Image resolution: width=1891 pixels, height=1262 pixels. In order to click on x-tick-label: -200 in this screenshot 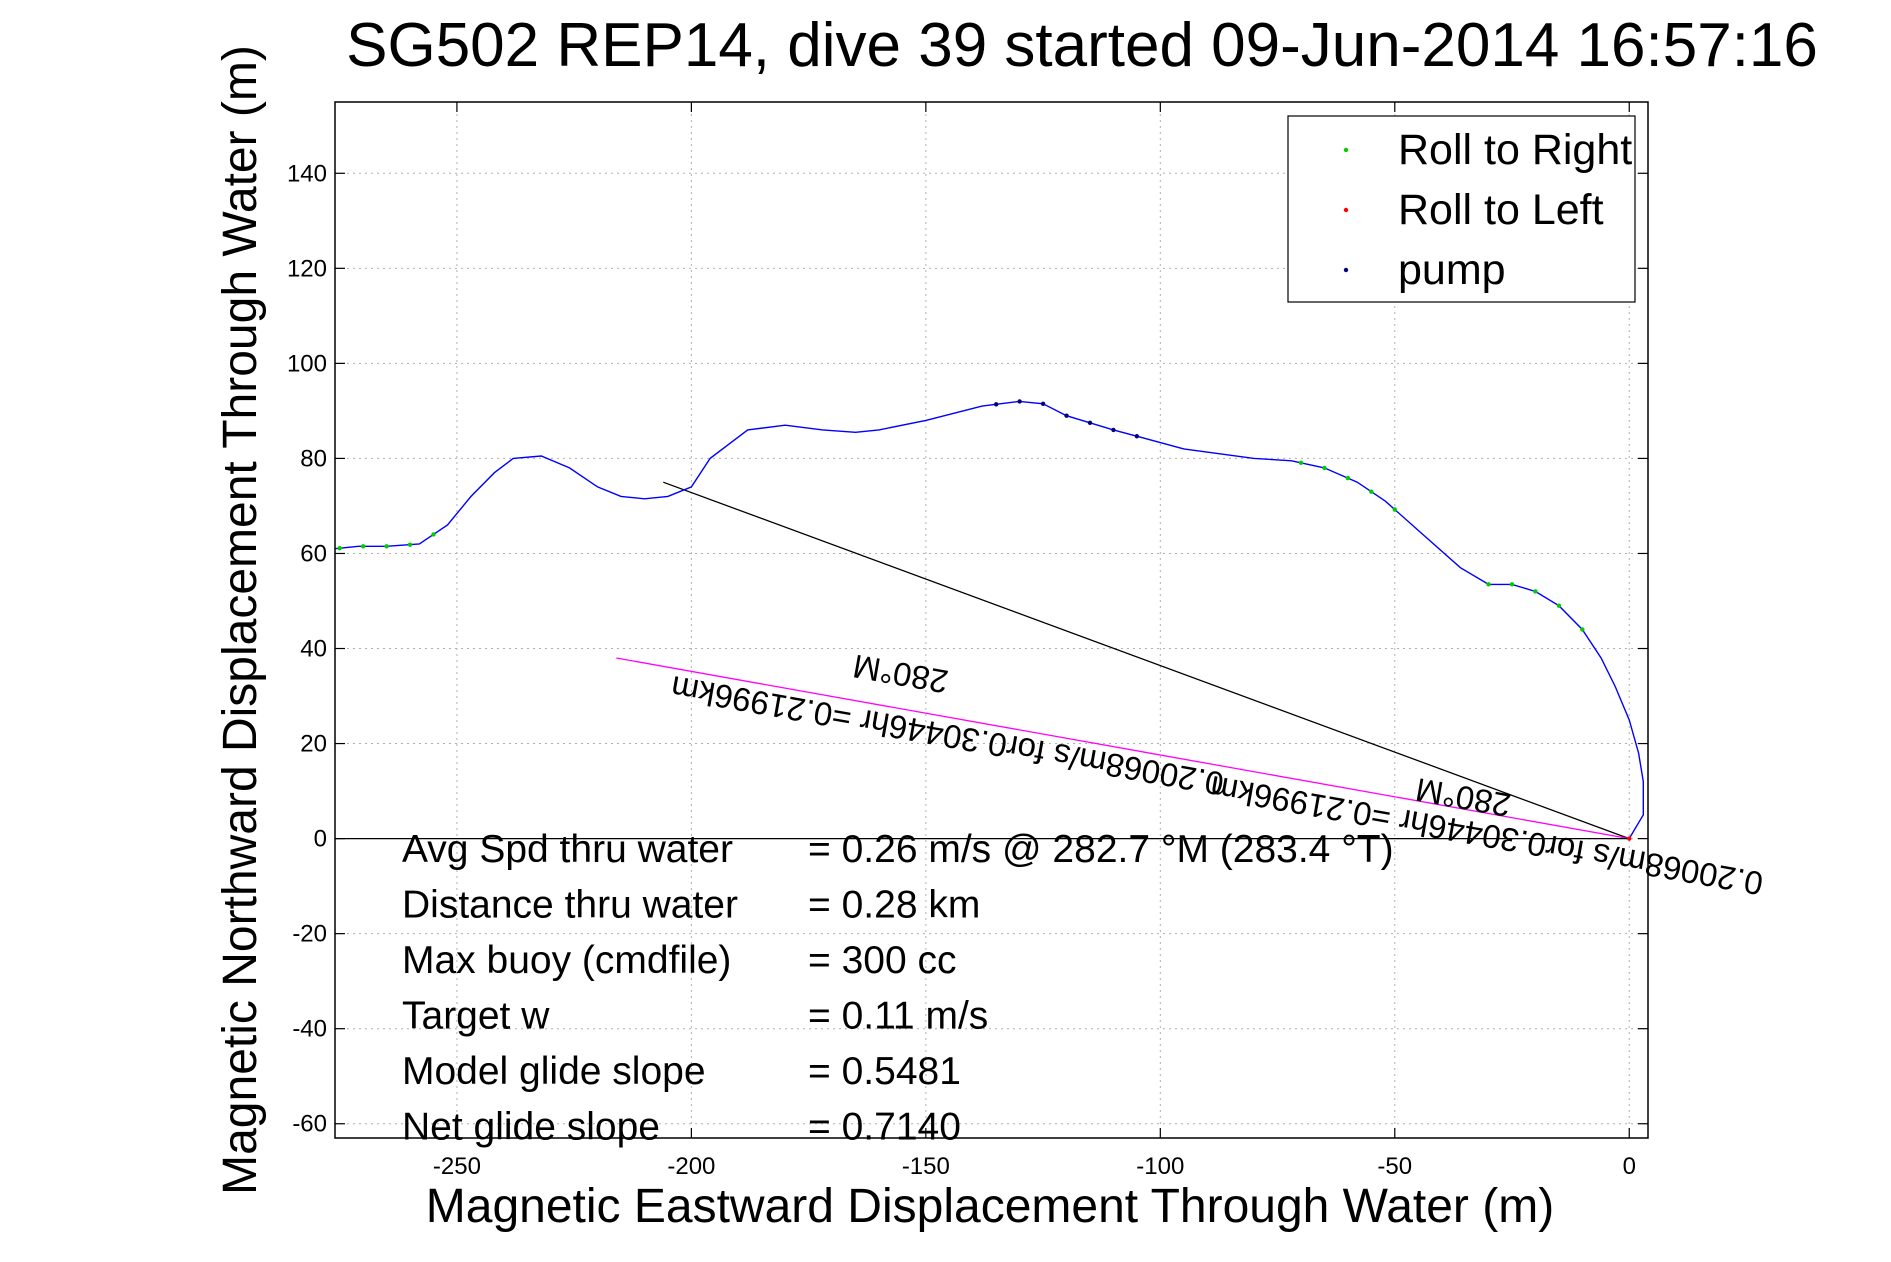, I will do `click(691, 1166)`.